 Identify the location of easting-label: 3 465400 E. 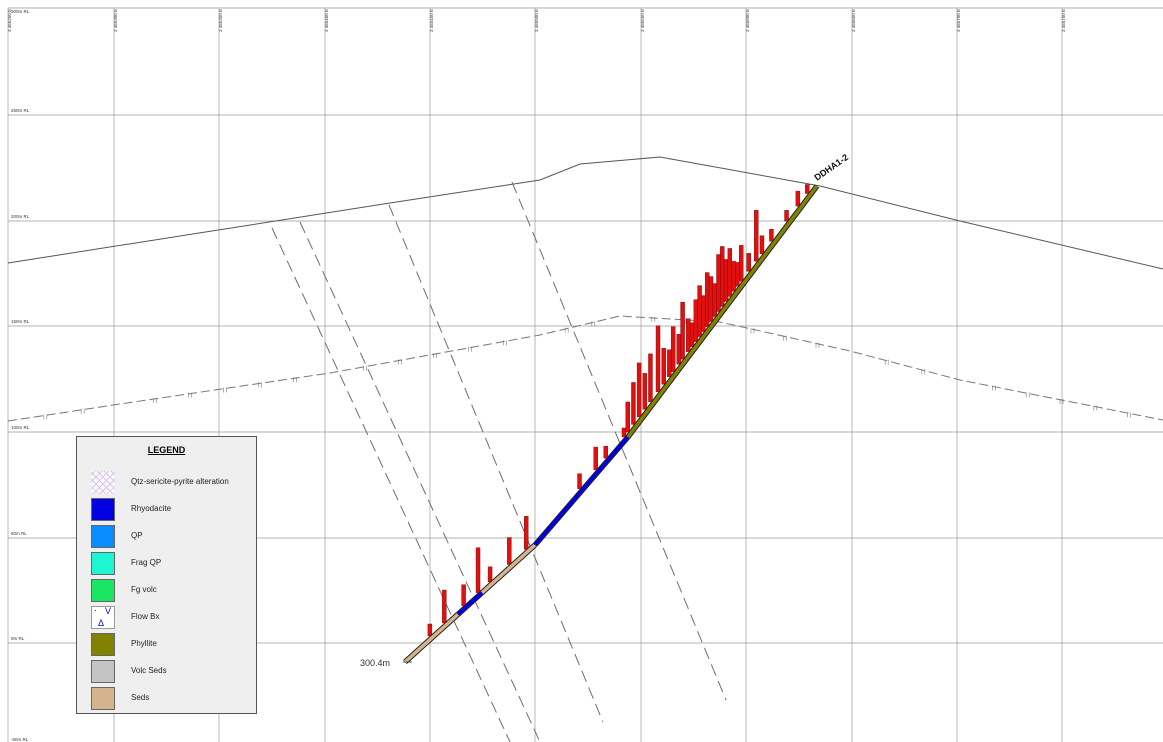
(326, 20).